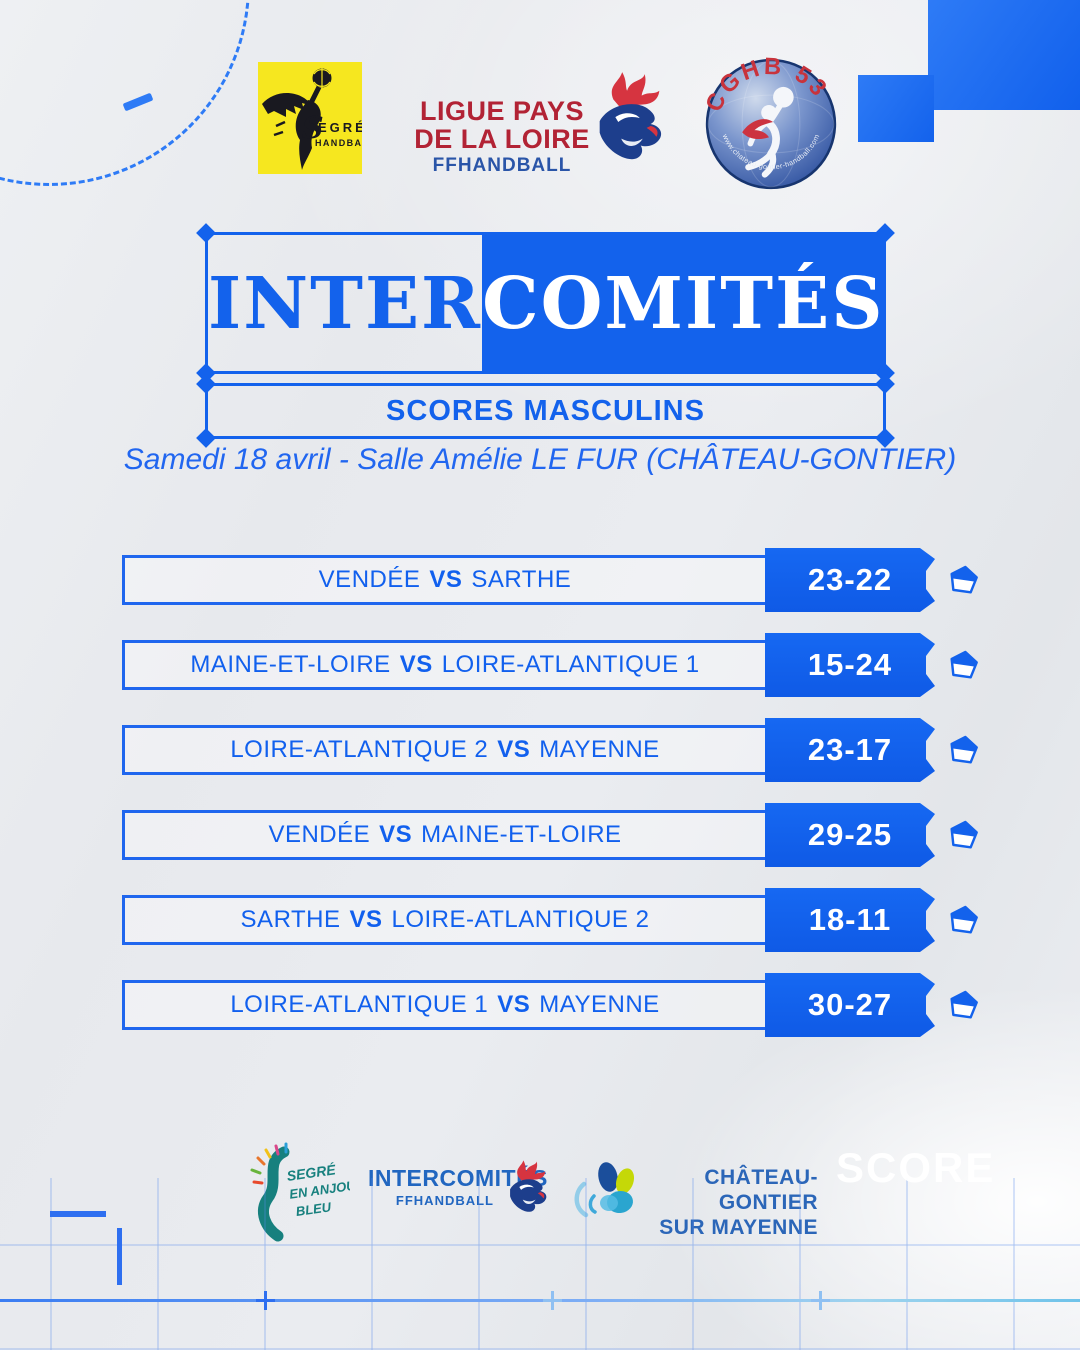 The height and width of the screenshot is (1350, 1080). I want to click on cghb-53-logo: CGHB 53 www.chateau-gontier-handball.com, so click(770, 123).